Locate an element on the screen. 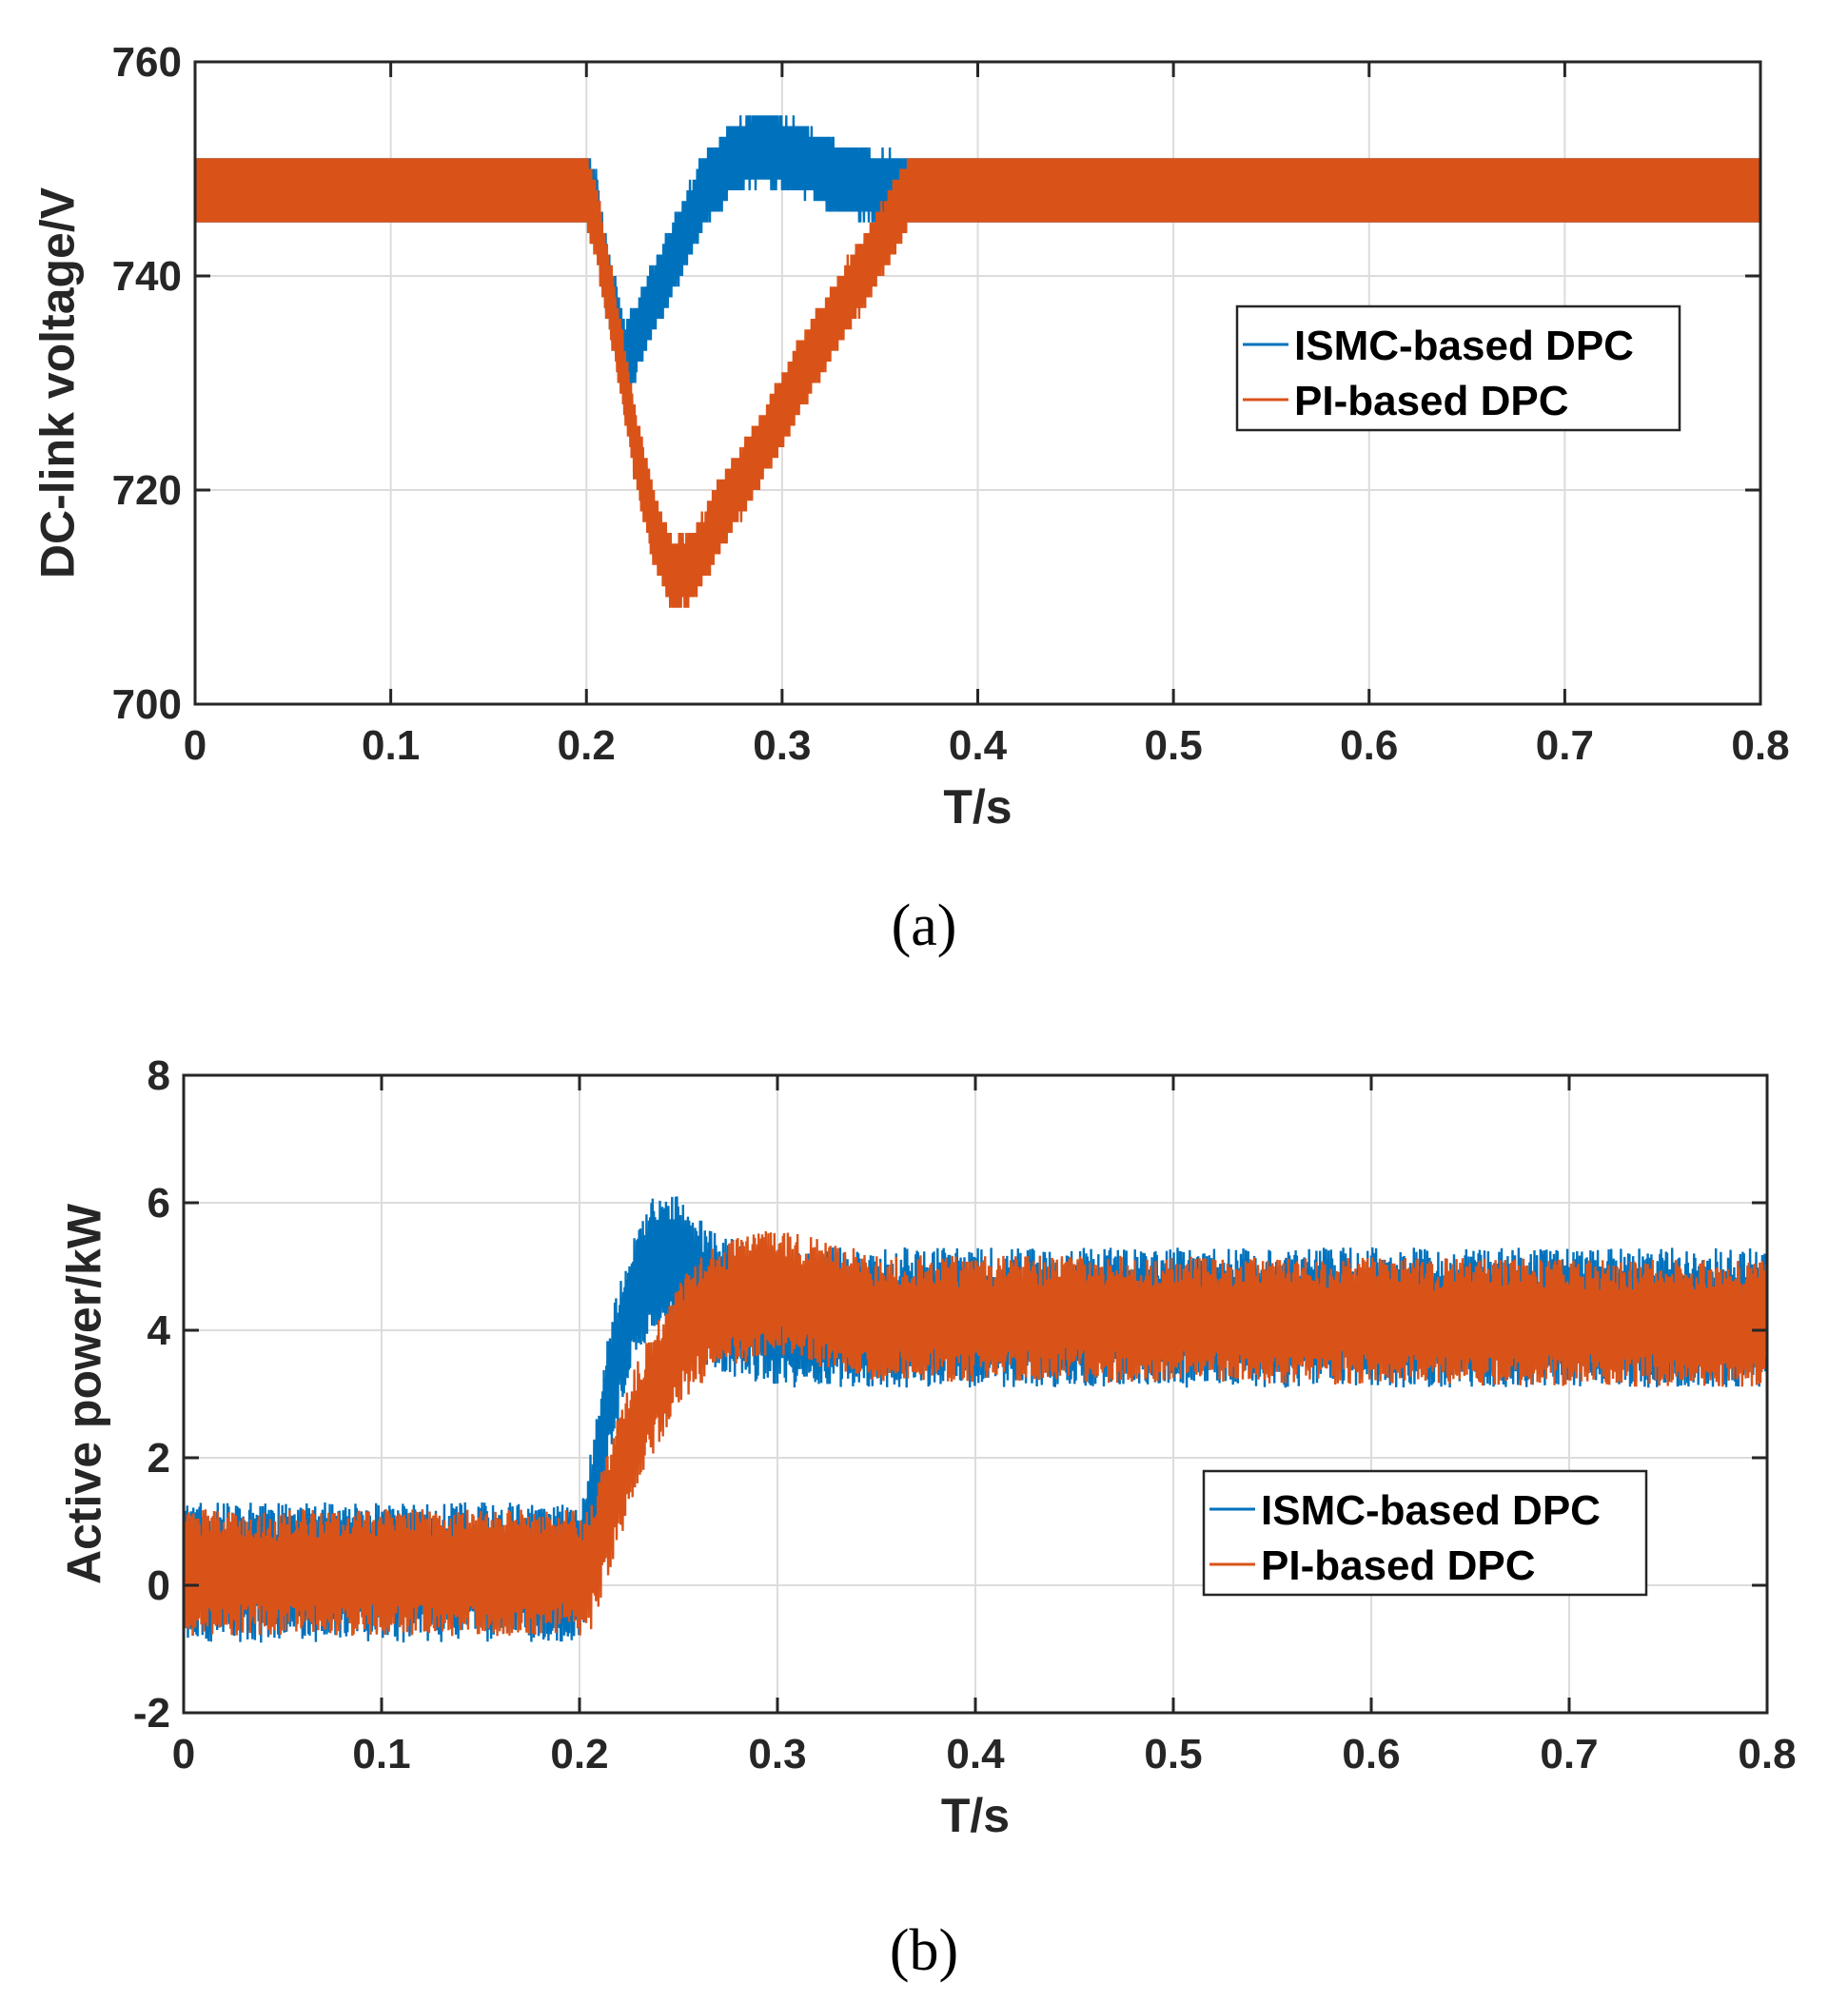 This screenshot has height=2003, width=1848. legend-label-pi-b: PI-based DPC is located at coordinates (1398, 1566).